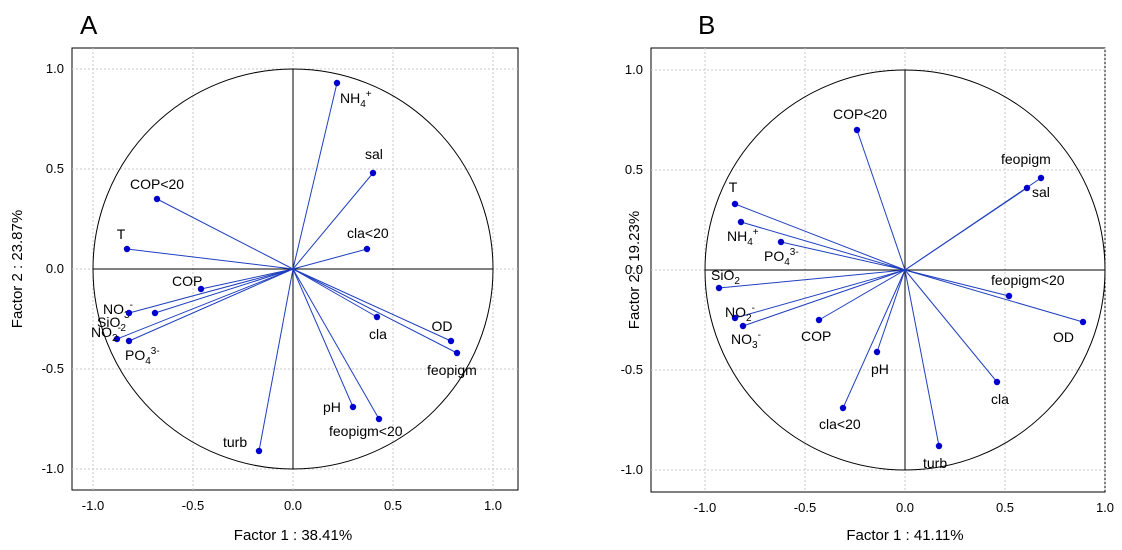 This screenshot has width=1122, height=550. Describe the element at coordinates (89, 25) in the screenshot. I see `panel-a-letter: A` at that location.